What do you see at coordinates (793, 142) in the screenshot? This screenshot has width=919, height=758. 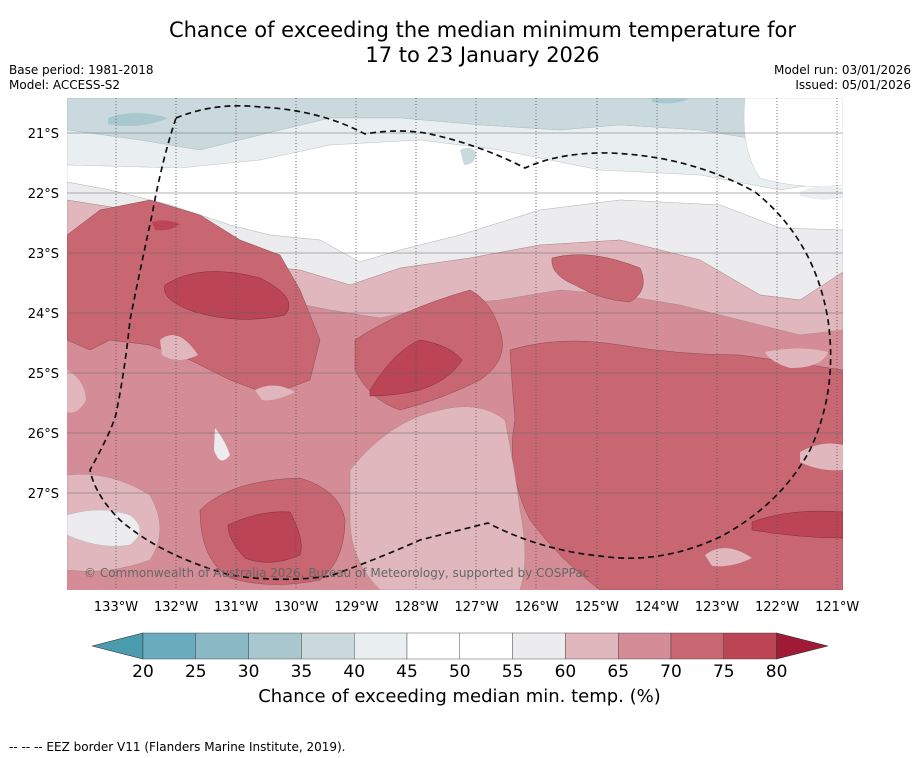 I see `zone-ne-white` at bounding box center [793, 142].